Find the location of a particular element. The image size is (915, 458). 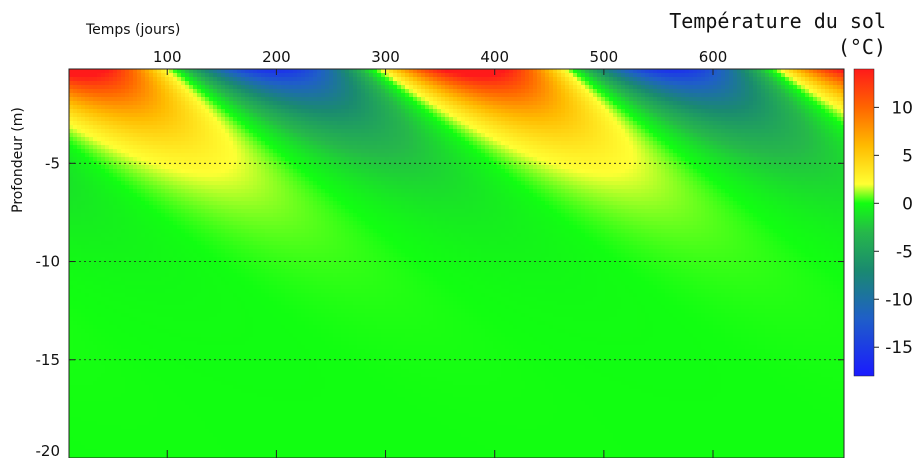

colorbar-tick-label-5: 5 is located at coordinates (907, 156).